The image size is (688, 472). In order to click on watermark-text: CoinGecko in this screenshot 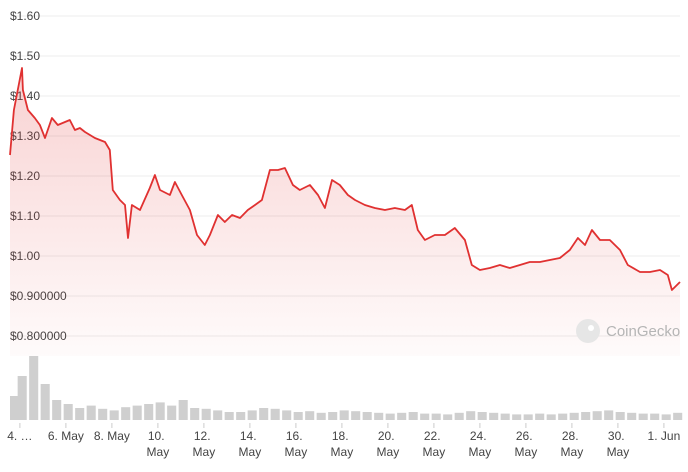, I will do `click(643, 331)`.